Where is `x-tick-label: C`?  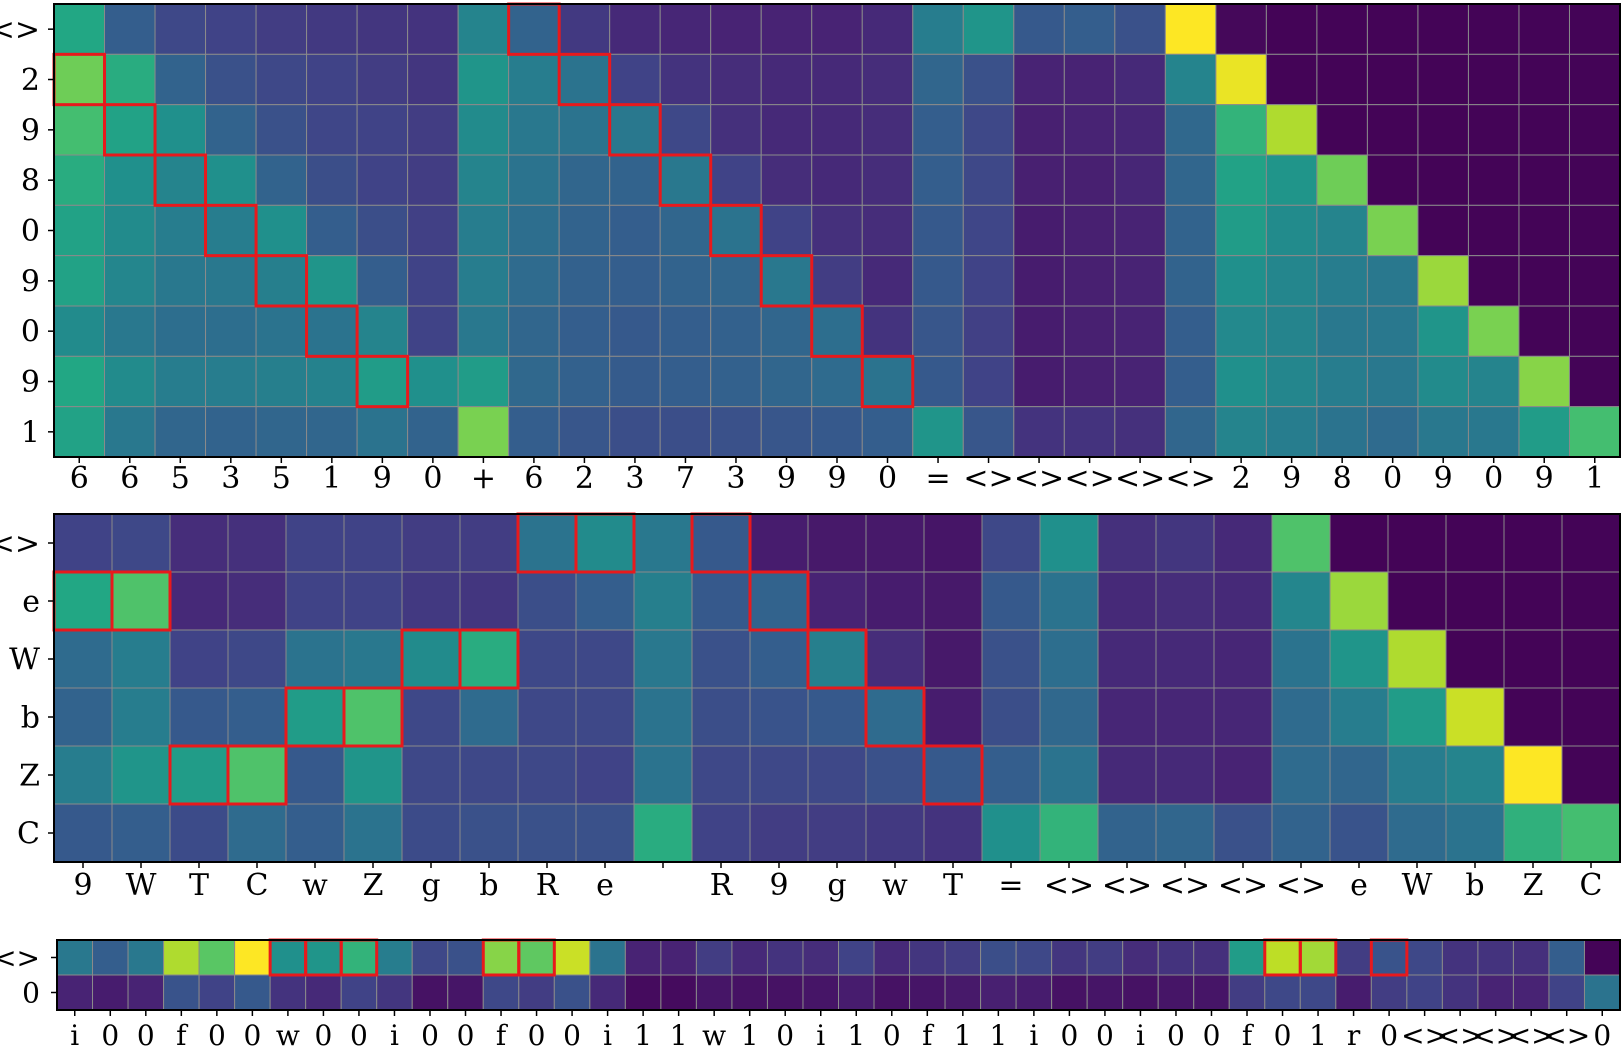
x-tick-label: C is located at coordinates (257, 885).